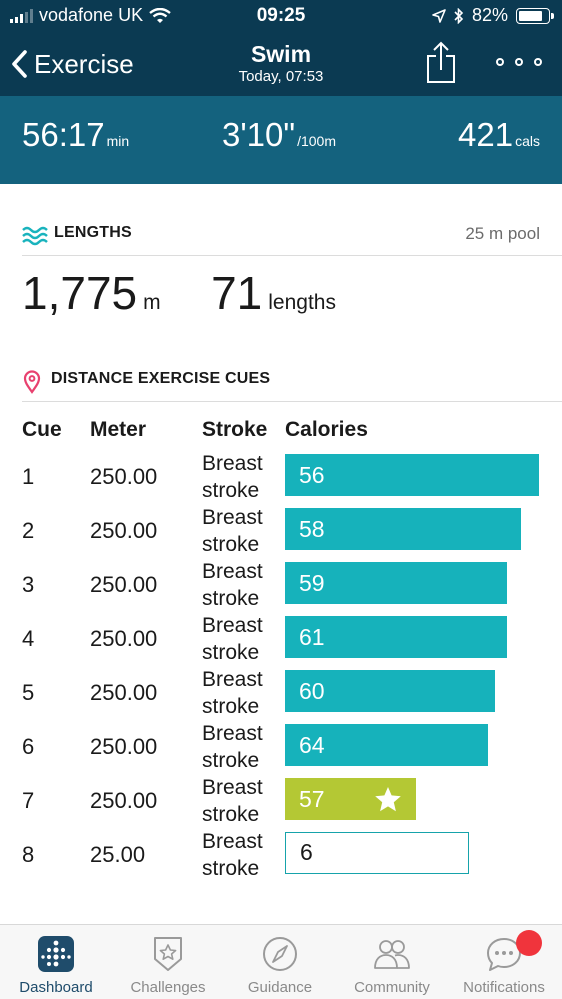  What do you see at coordinates (504, 962) in the screenshot?
I see `tab-notifications: Notifications` at bounding box center [504, 962].